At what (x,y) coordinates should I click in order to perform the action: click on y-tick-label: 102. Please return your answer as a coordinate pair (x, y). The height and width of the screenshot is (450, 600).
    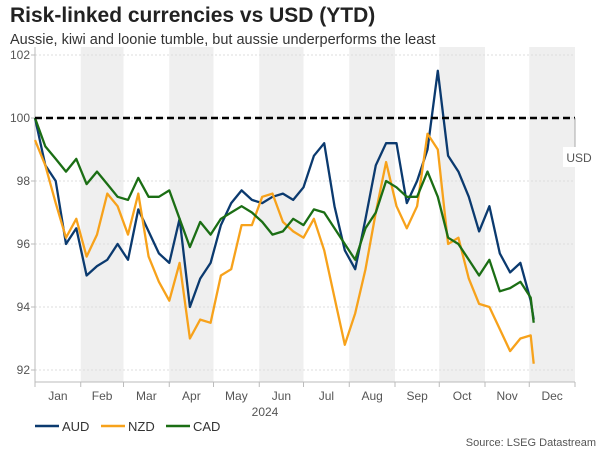
    Looking at the image, I should click on (20, 55).